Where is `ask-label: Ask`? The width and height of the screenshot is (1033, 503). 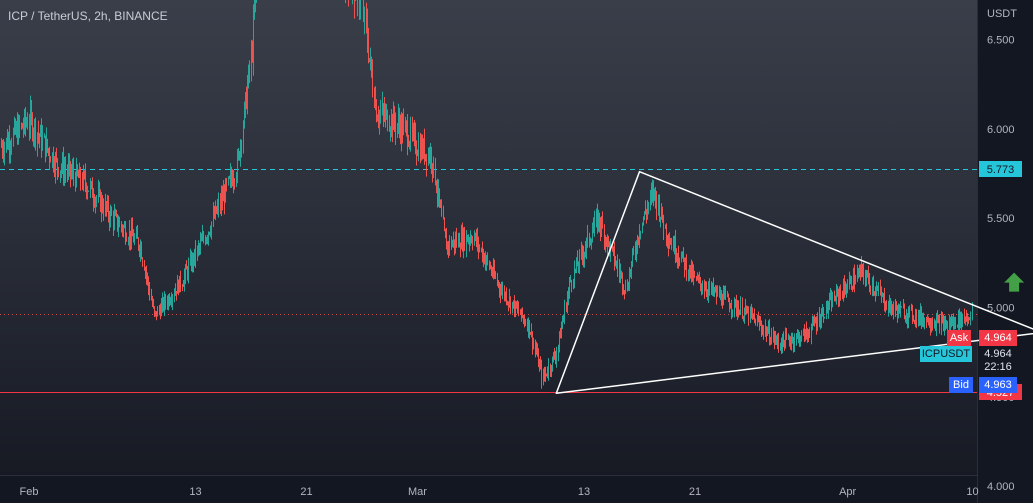
ask-label: Ask is located at coordinates (959, 338).